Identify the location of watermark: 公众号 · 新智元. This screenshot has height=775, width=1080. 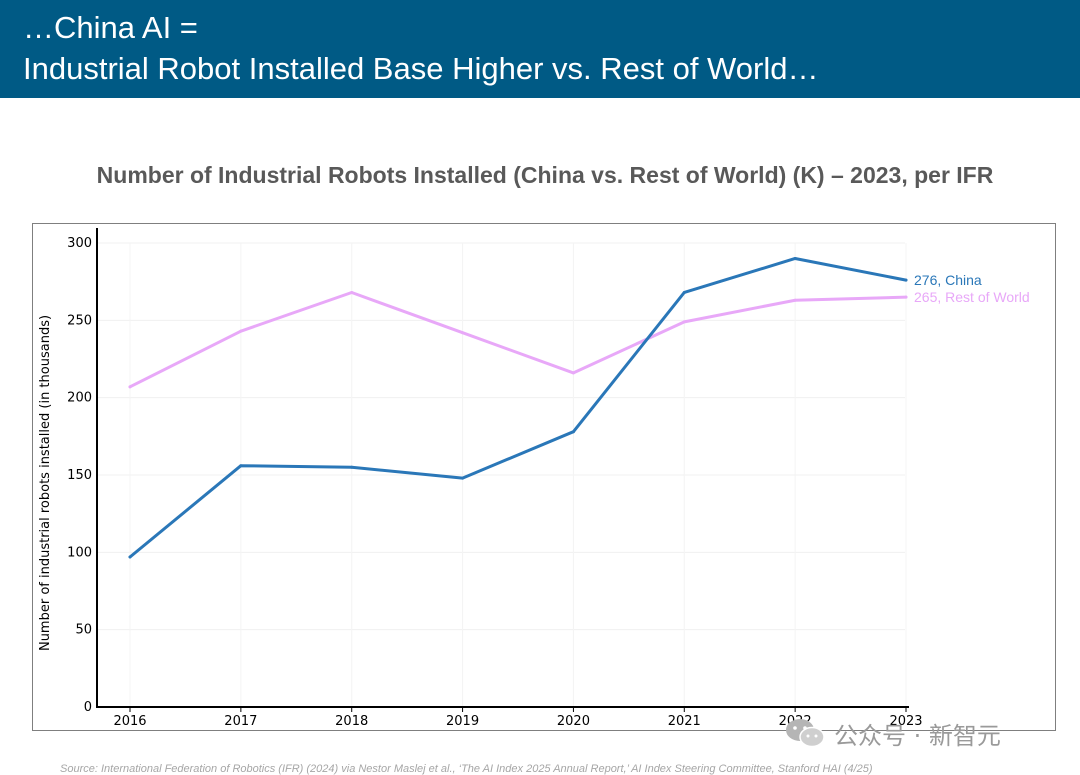
(892, 733).